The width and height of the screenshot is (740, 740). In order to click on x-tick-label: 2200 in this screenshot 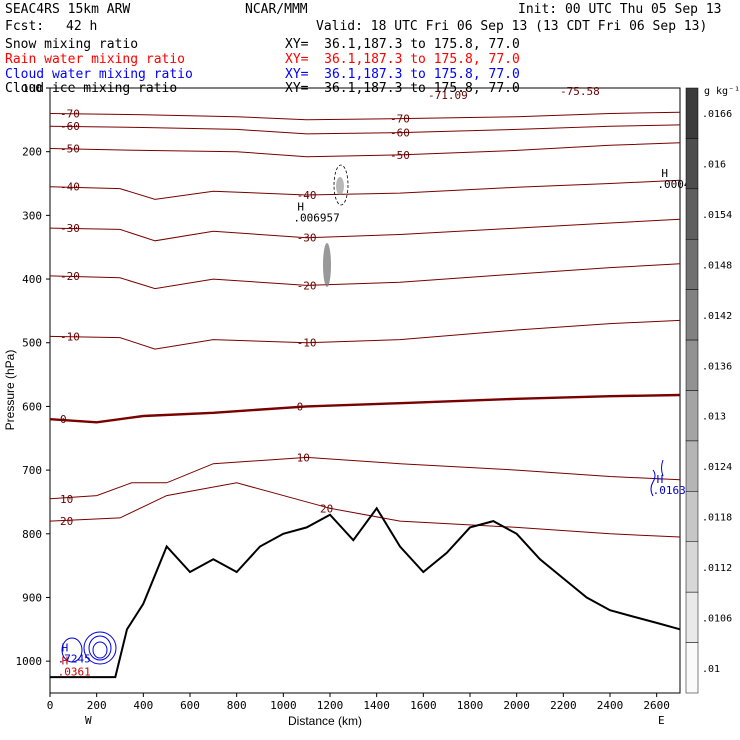, I will do `click(563, 705)`.